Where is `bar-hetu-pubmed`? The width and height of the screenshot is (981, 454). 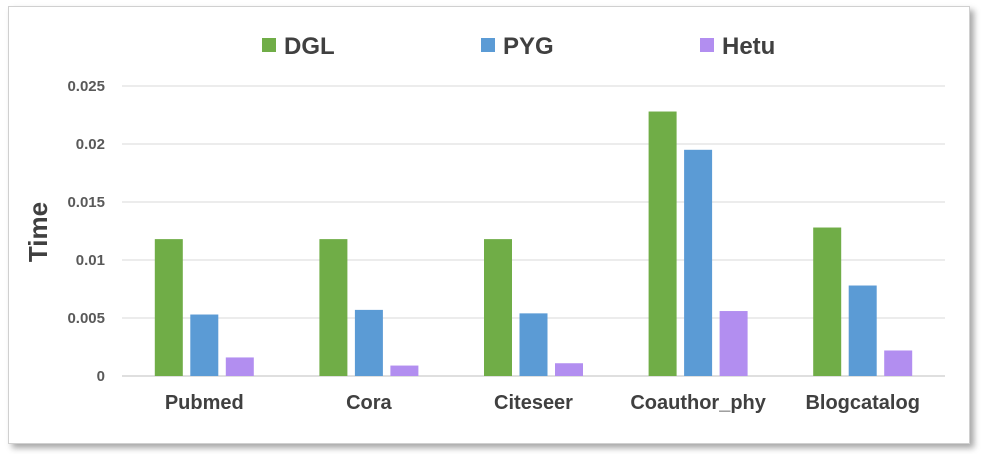
bar-hetu-pubmed is located at coordinates (239, 366).